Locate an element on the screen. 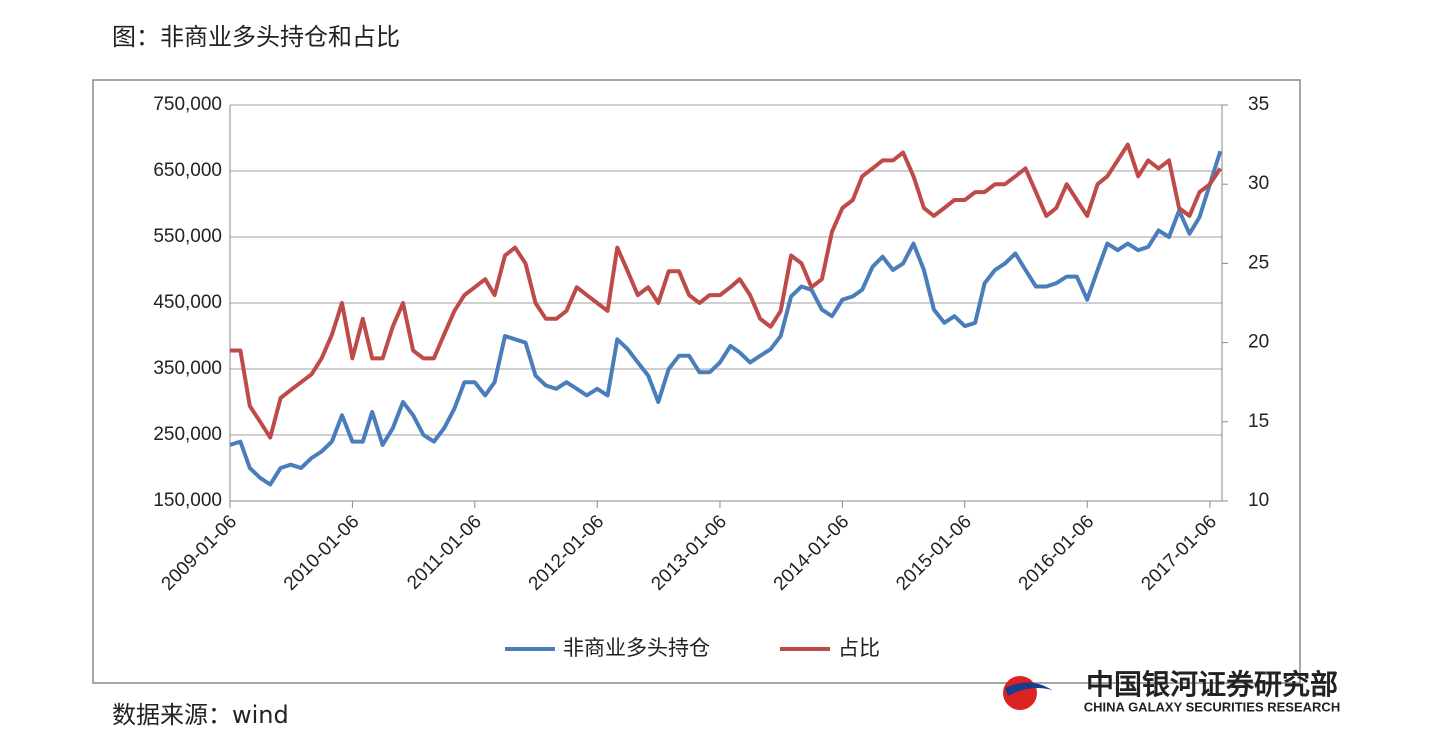  x-tick-label: 2017-01-06 is located at coordinates (1179, 553).